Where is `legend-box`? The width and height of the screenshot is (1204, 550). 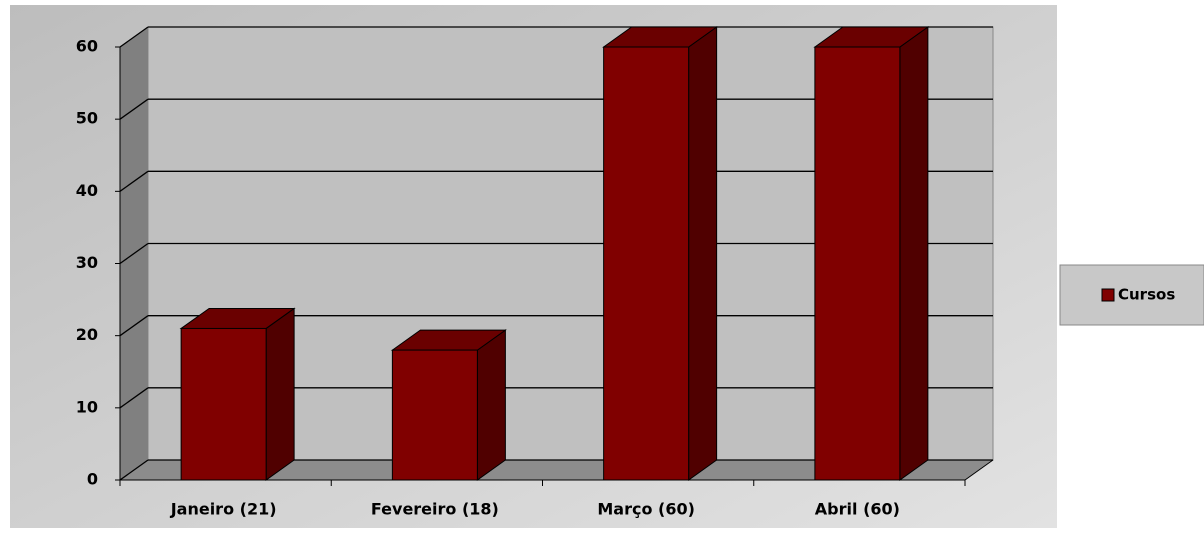
legend-box is located at coordinates (1131, 295).